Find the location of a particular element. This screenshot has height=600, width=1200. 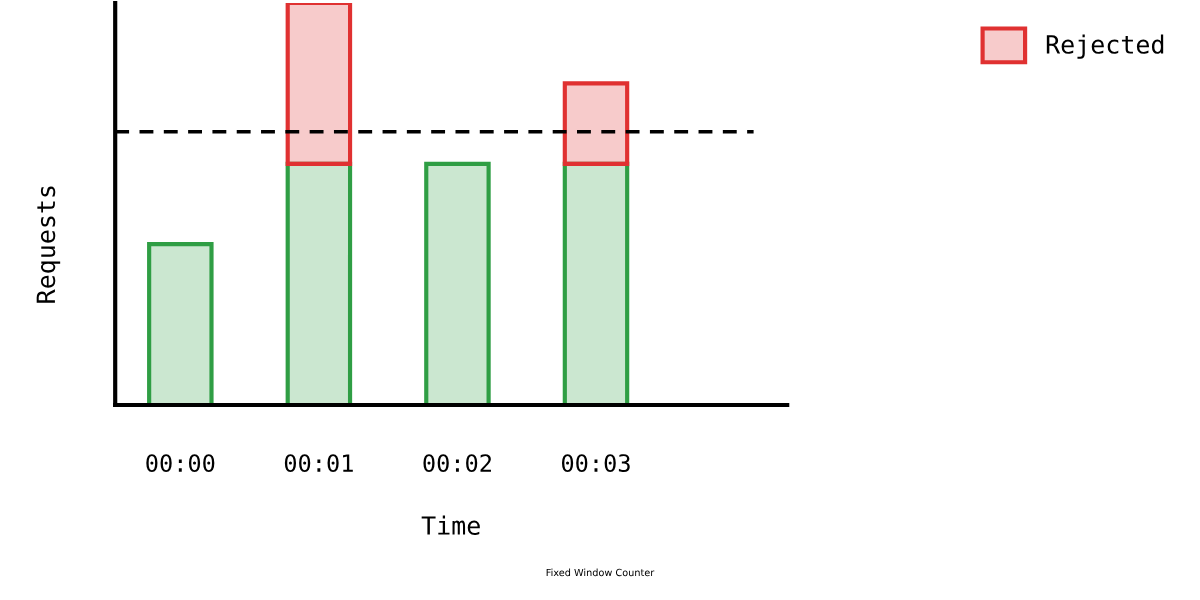

x-tick-label: 00:02 is located at coordinates (457, 463).